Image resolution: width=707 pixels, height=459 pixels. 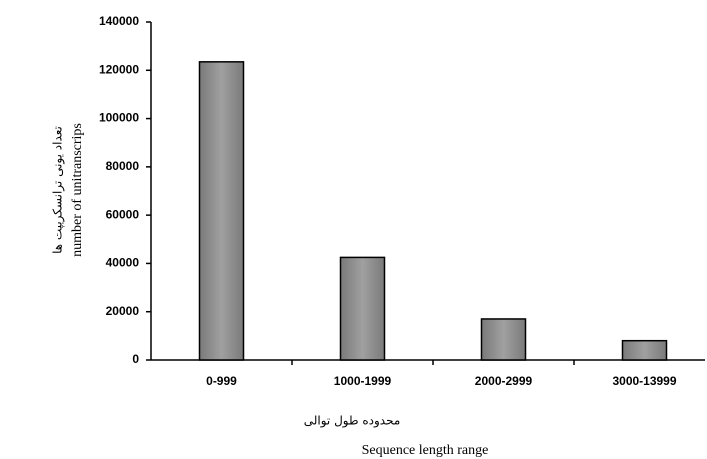 I want to click on y-tick-label: 40000, so click(x=123, y=263).